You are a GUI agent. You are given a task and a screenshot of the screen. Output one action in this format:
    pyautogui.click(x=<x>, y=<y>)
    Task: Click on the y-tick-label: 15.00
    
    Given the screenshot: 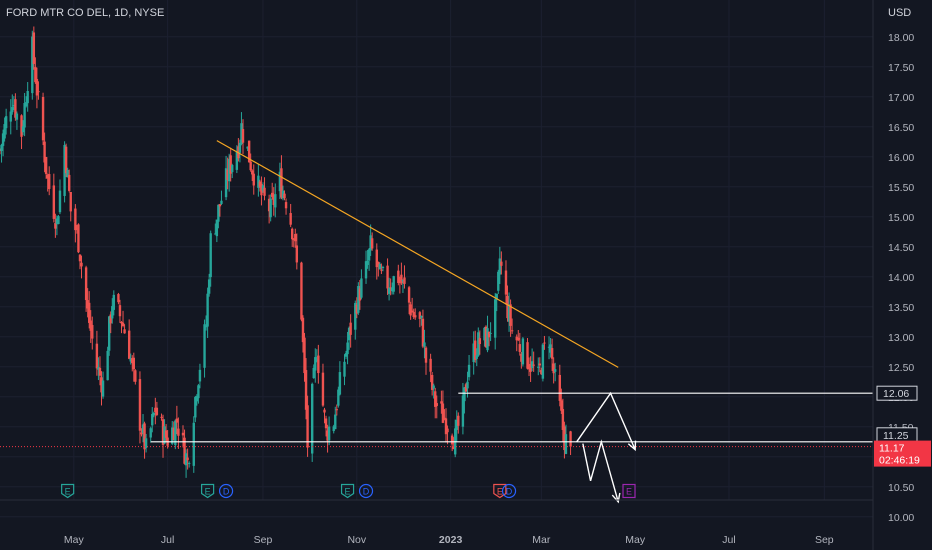 What is the action you would take?
    pyautogui.click(x=901, y=218)
    